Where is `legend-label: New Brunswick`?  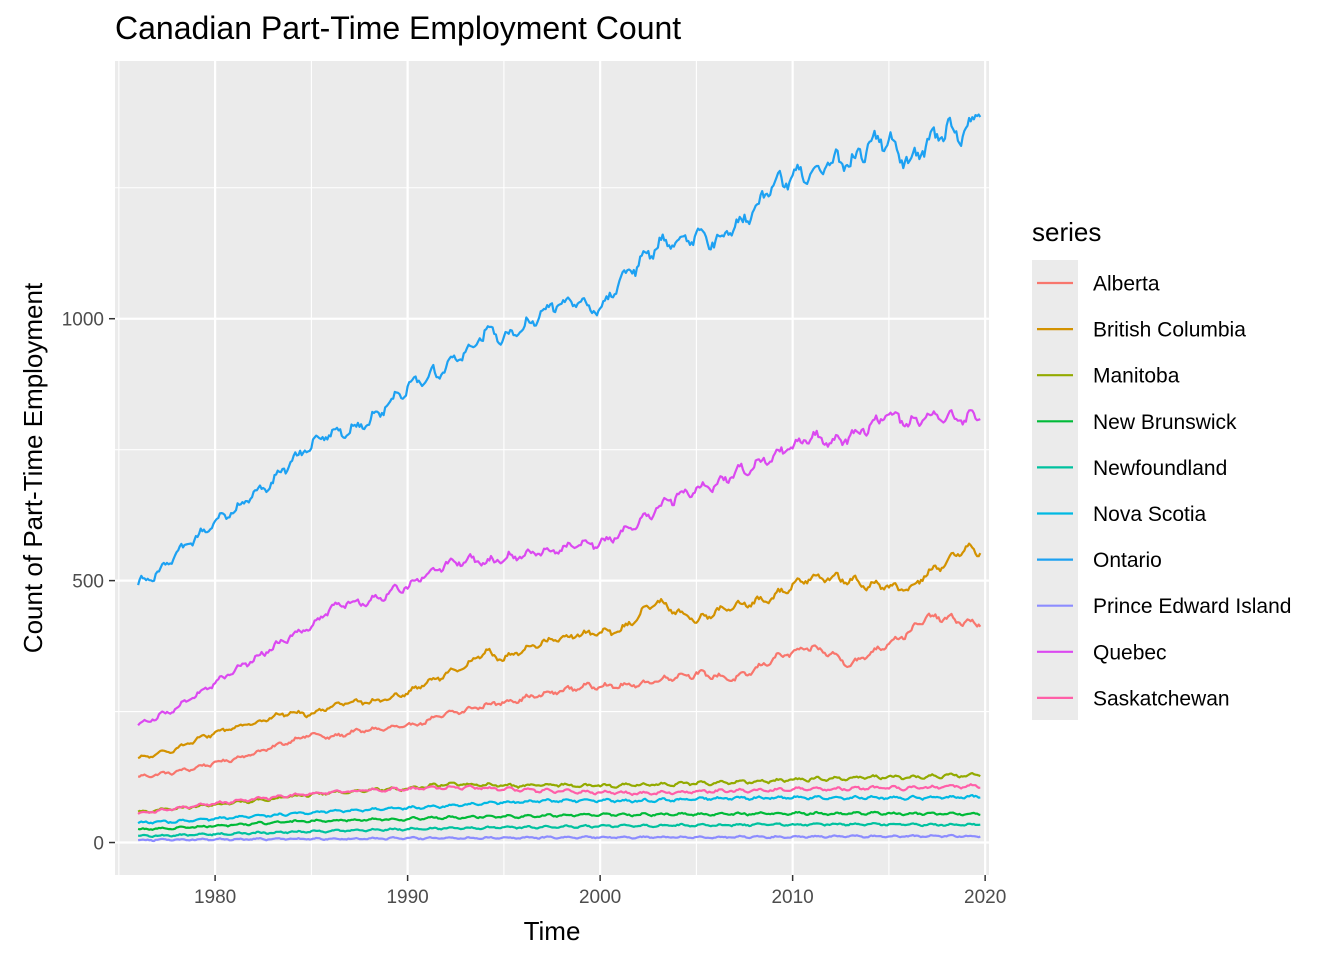
legend-label: New Brunswick is located at coordinates (1165, 422).